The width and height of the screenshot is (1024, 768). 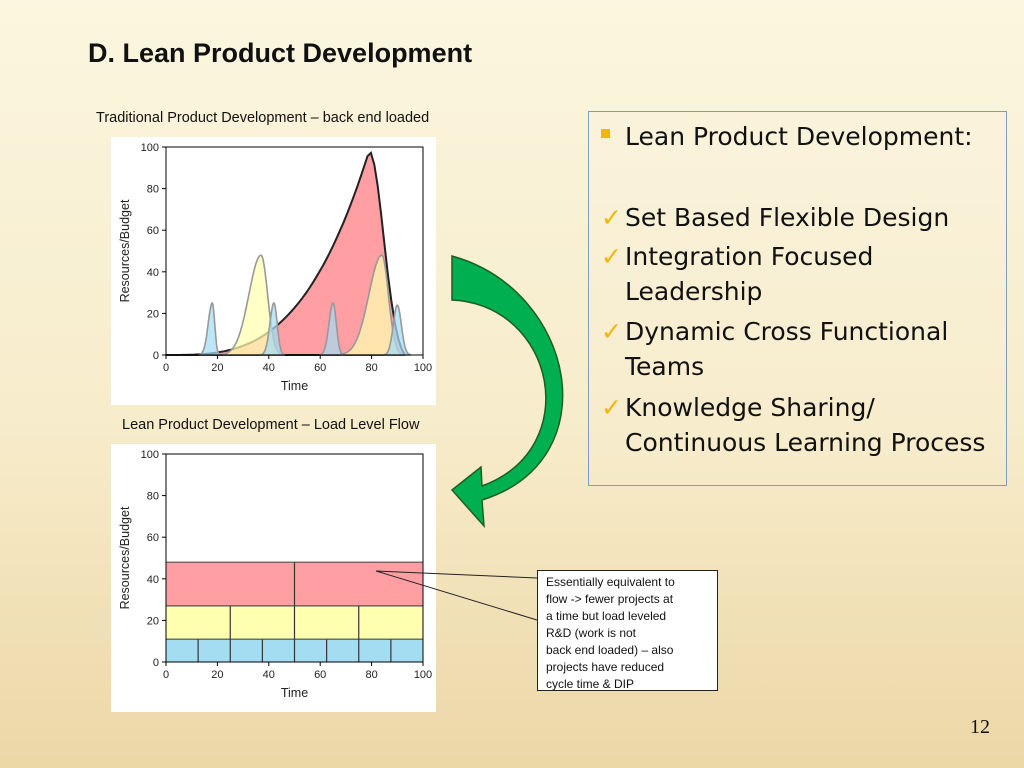 I want to click on note-line: cycle time & DIP, so click(x=590, y=684).